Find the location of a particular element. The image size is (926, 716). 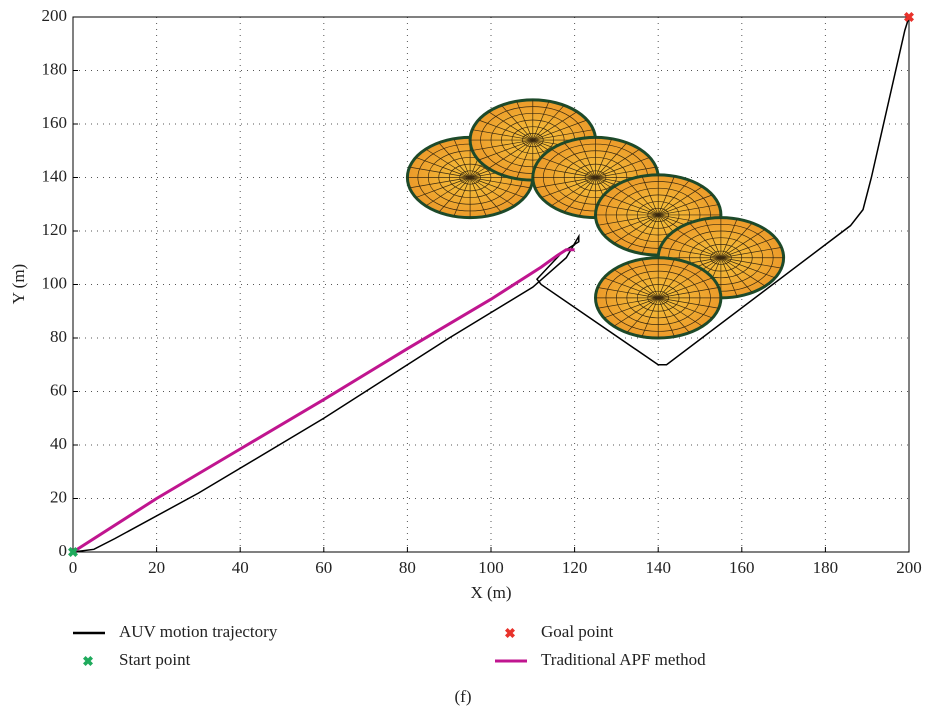

x-tick-label: 80 is located at coordinates (407, 567).